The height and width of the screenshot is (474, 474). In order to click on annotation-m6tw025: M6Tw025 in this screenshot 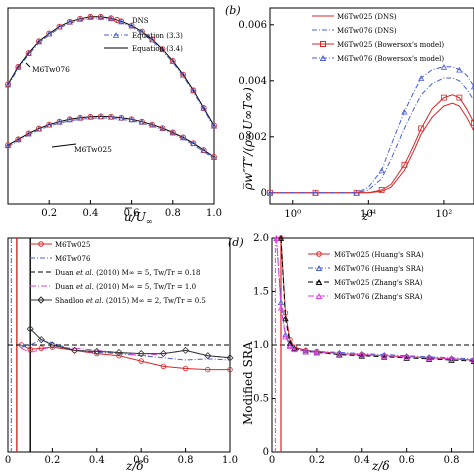, I will do `click(93, 149)`.